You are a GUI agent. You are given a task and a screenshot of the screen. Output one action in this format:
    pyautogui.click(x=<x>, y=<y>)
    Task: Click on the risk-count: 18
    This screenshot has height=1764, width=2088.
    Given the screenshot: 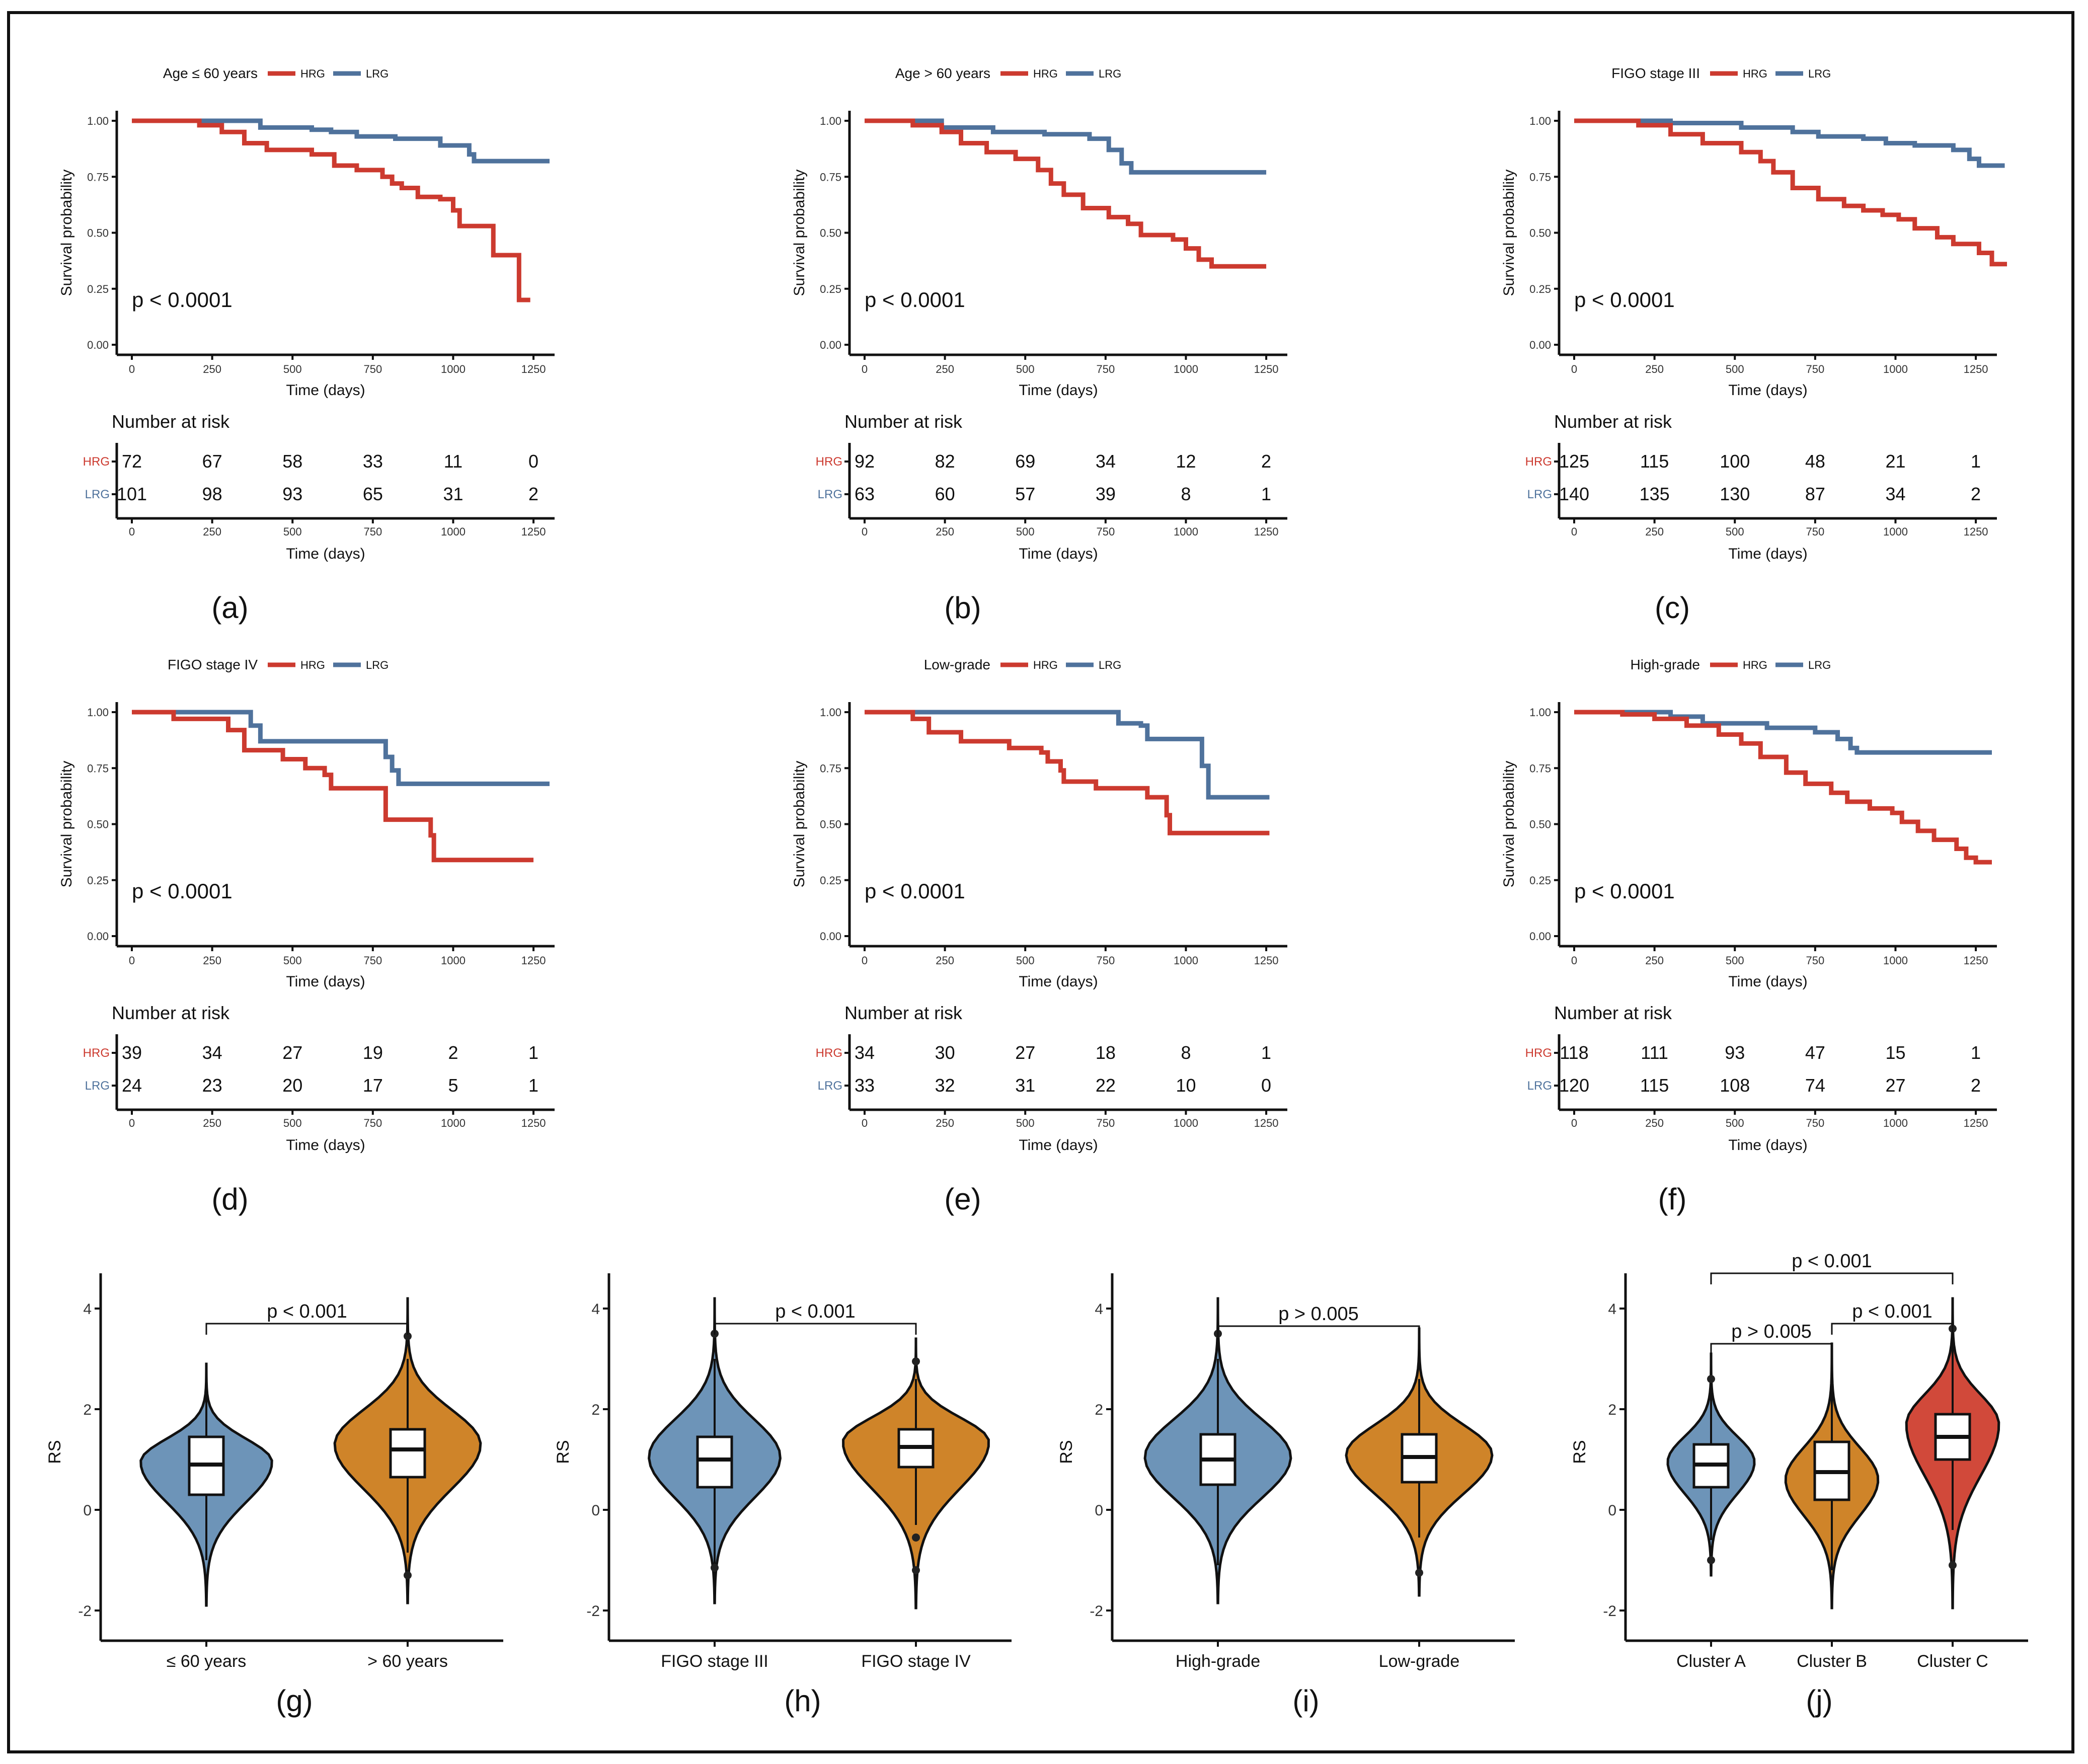 What is the action you would take?
    pyautogui.click(x=1106, y=1052)
    